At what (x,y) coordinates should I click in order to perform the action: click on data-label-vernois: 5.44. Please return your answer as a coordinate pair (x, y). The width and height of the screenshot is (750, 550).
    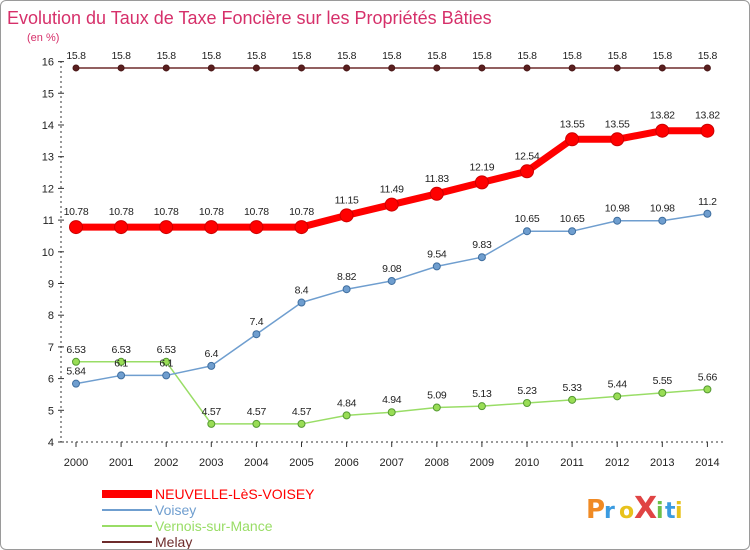
    Looking at the image, I should click on (618, 384).